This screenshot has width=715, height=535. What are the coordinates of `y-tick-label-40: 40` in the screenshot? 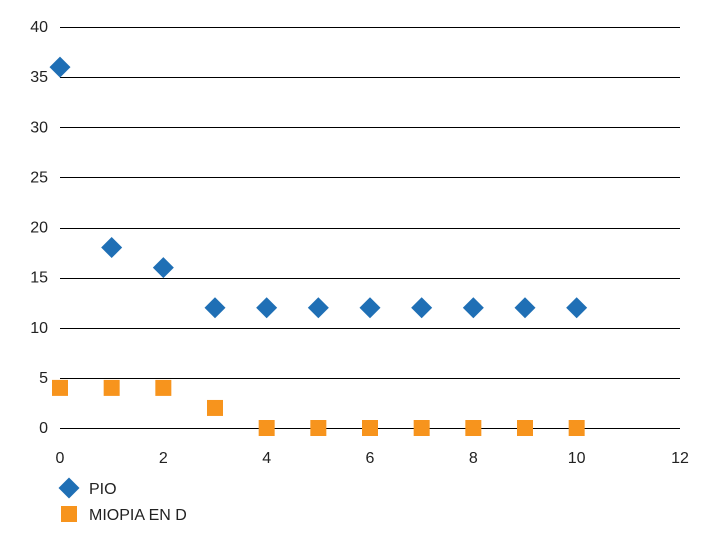 It's located at (39, 27).